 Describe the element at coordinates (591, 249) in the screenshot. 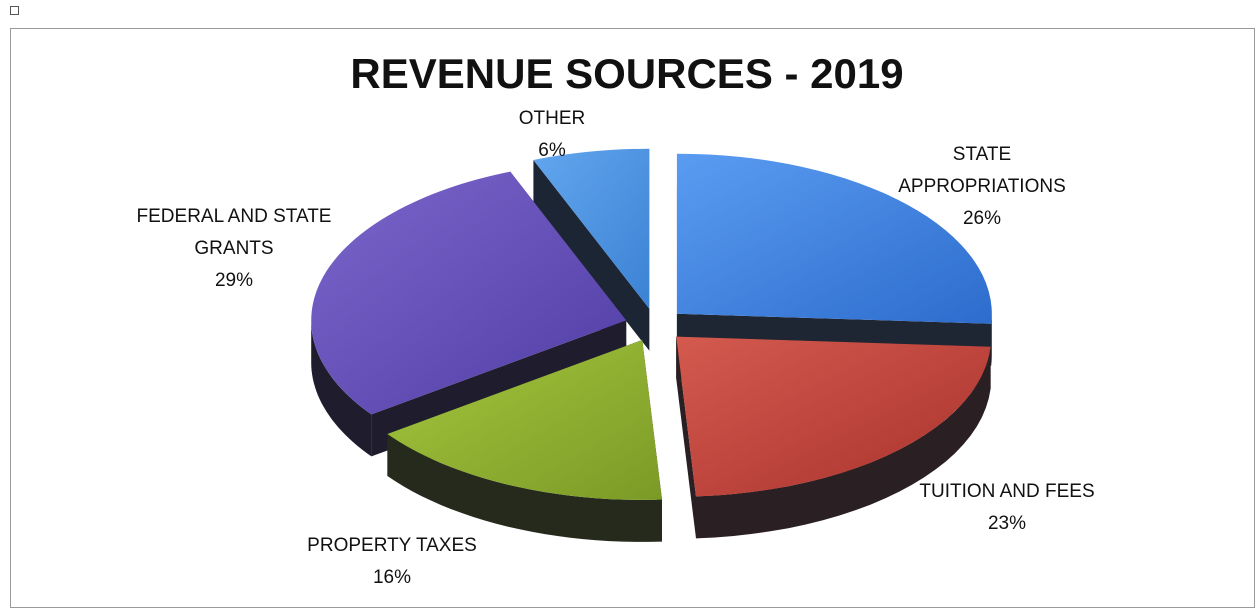

I see `slice-other` at that location.